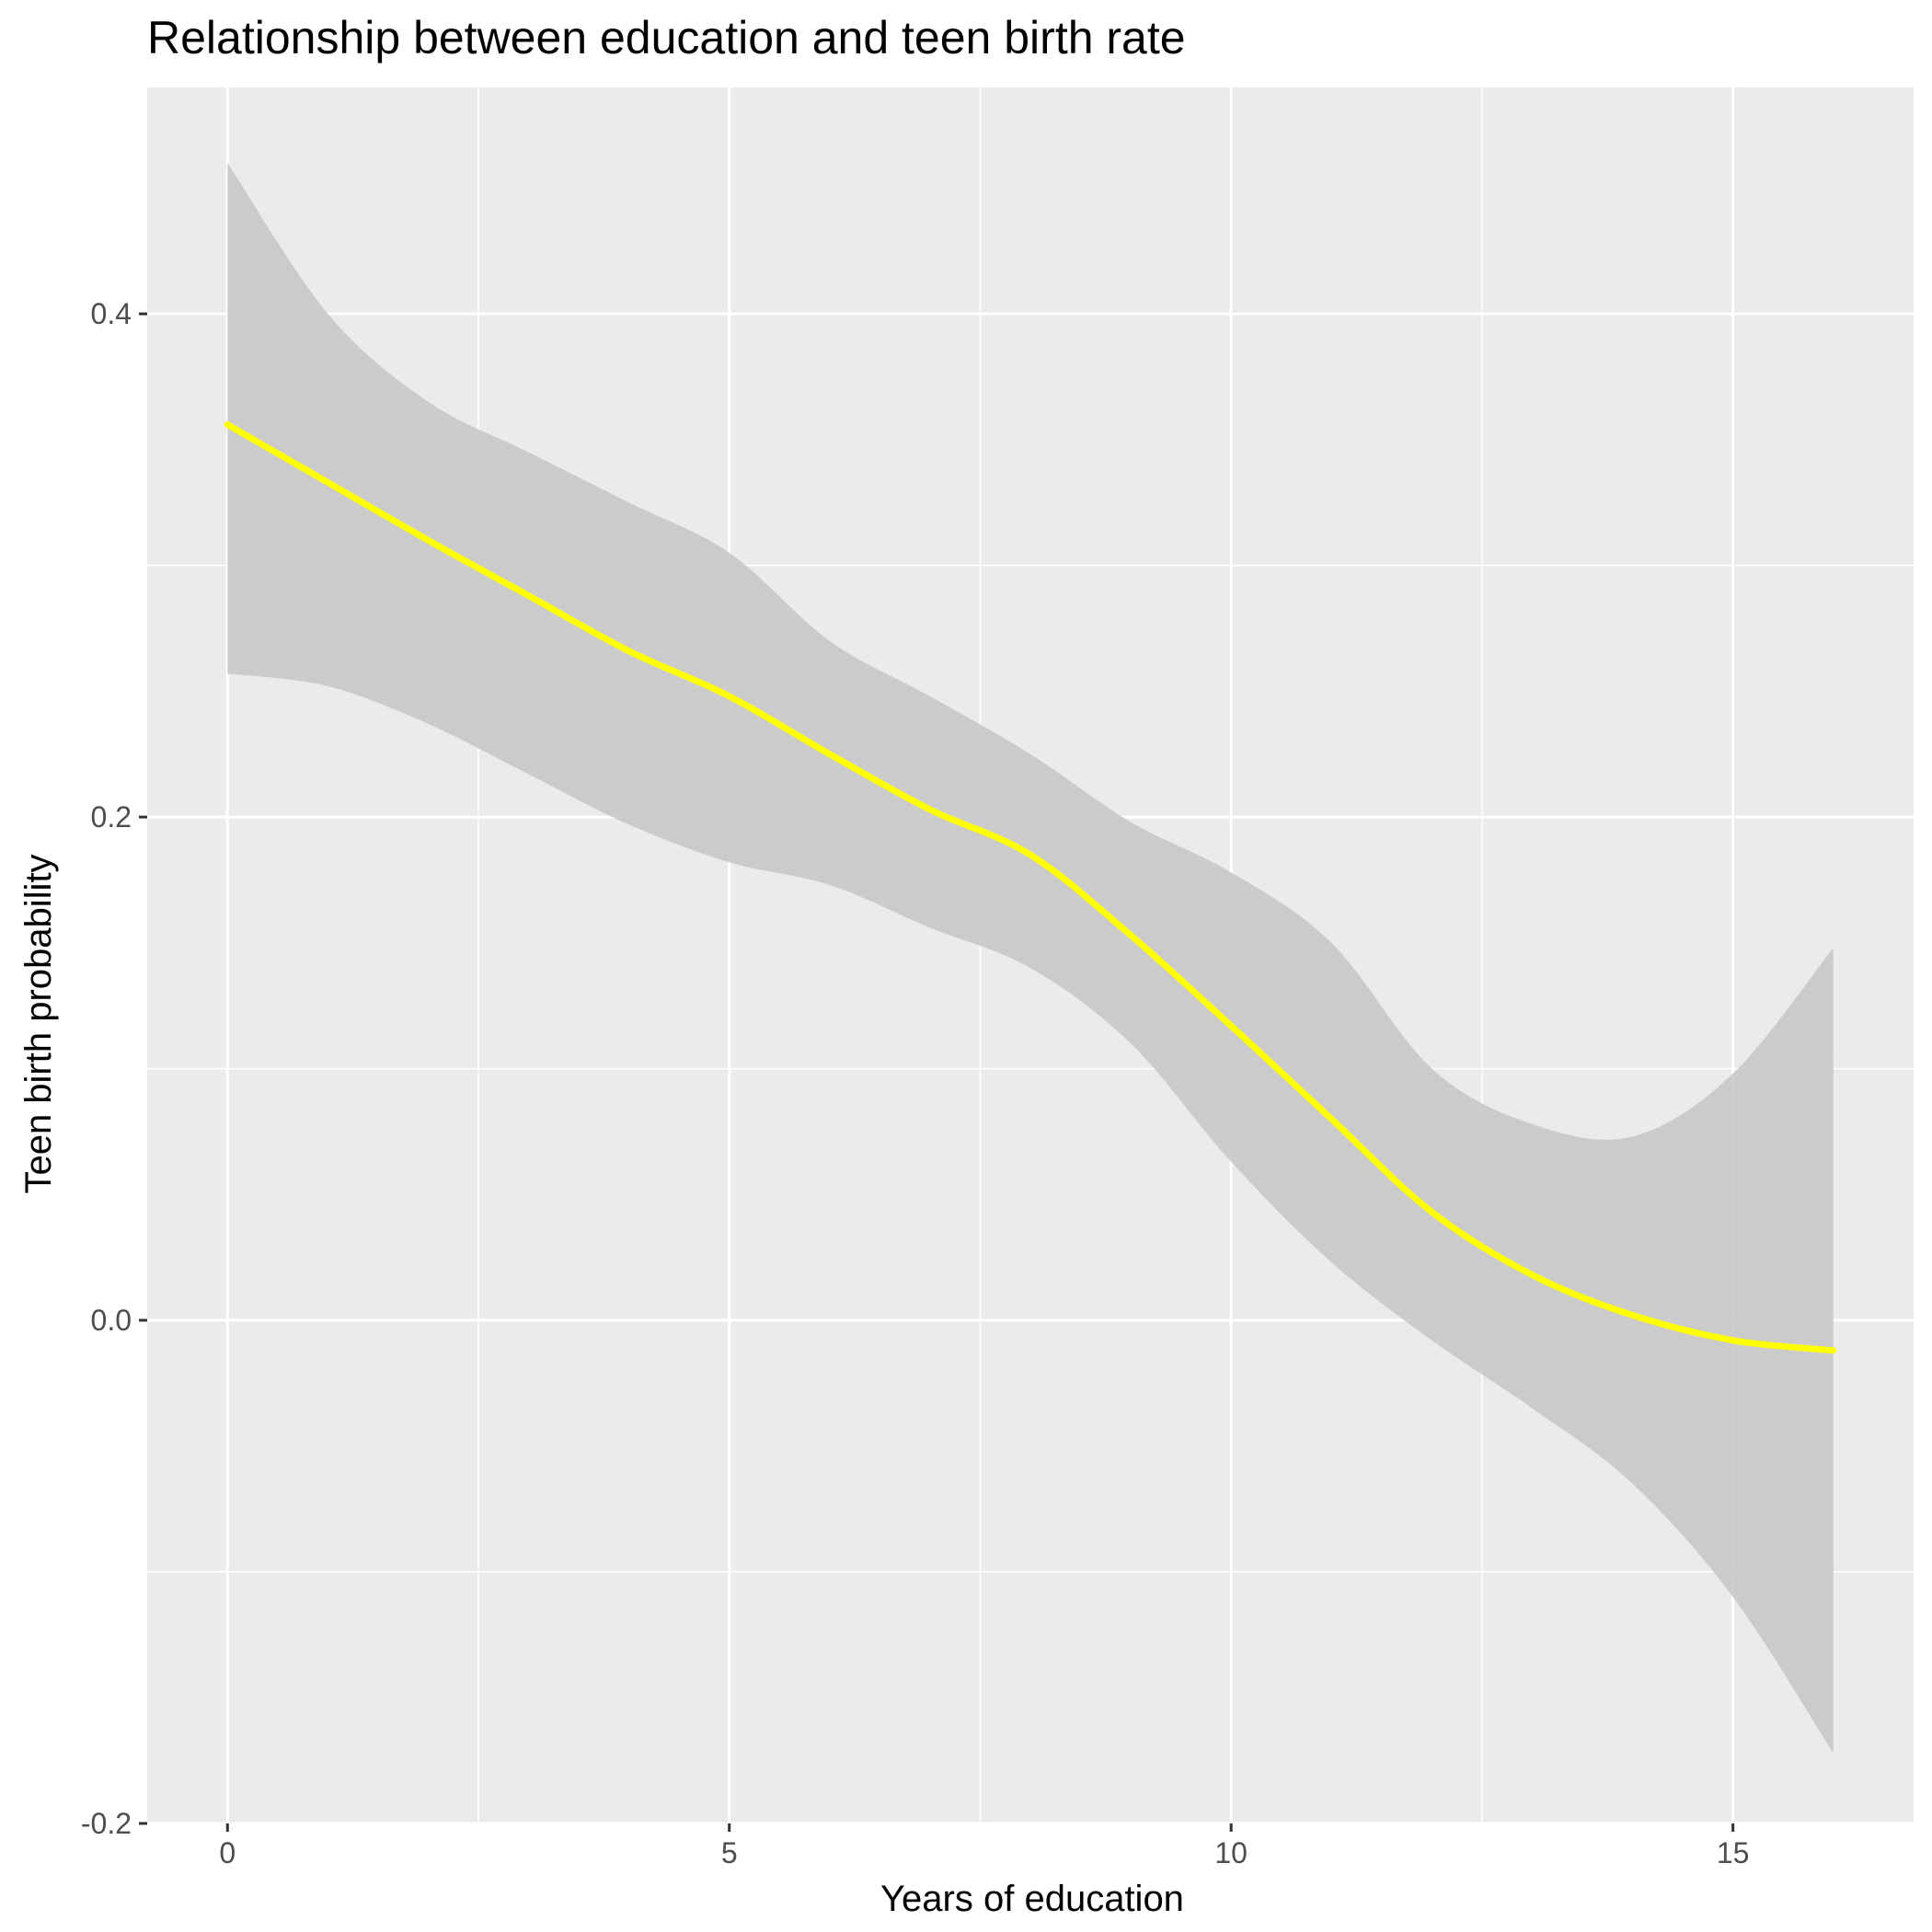  I want to click on y-tick-label: 0.0, so click(111, 1320).